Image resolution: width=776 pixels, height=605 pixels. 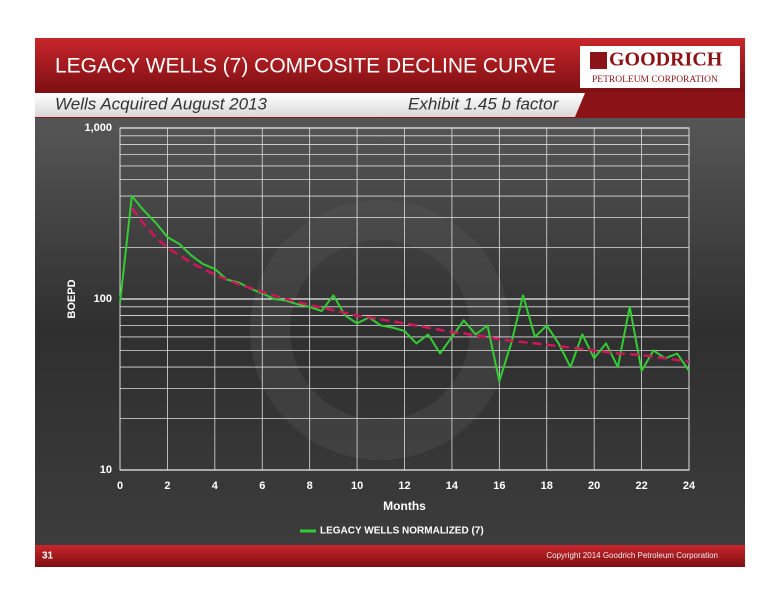 I want to click on y-tick-label: 100, so click(x=103, y=299).